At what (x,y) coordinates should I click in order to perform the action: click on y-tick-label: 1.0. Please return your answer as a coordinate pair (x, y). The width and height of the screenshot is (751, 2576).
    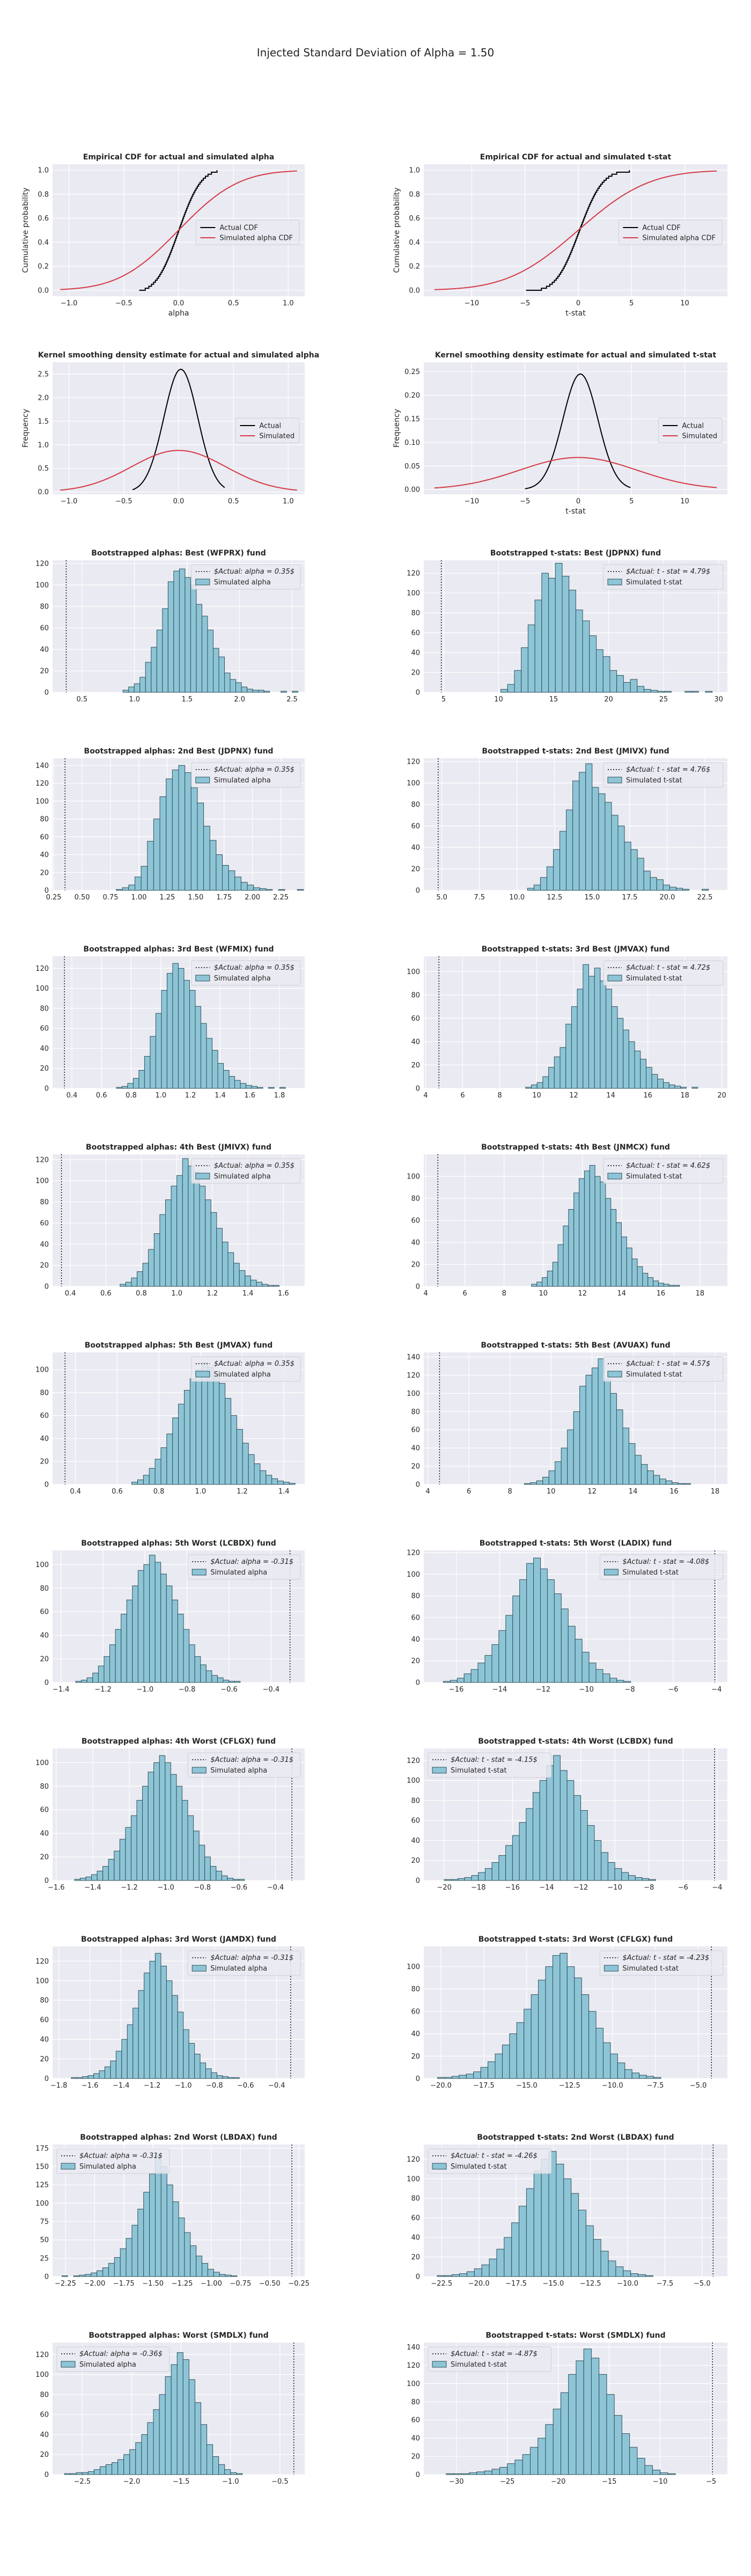
    Looking at the image, I should click on (415, 171).